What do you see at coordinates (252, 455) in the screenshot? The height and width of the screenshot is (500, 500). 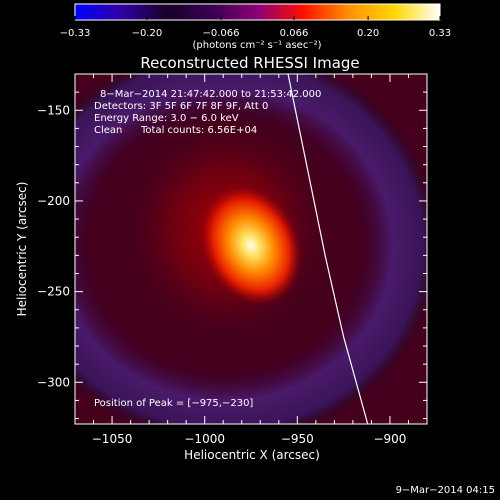 I see `x-axis-label: Heliocentric X (arcsec)` at bounding box center [252, 455].